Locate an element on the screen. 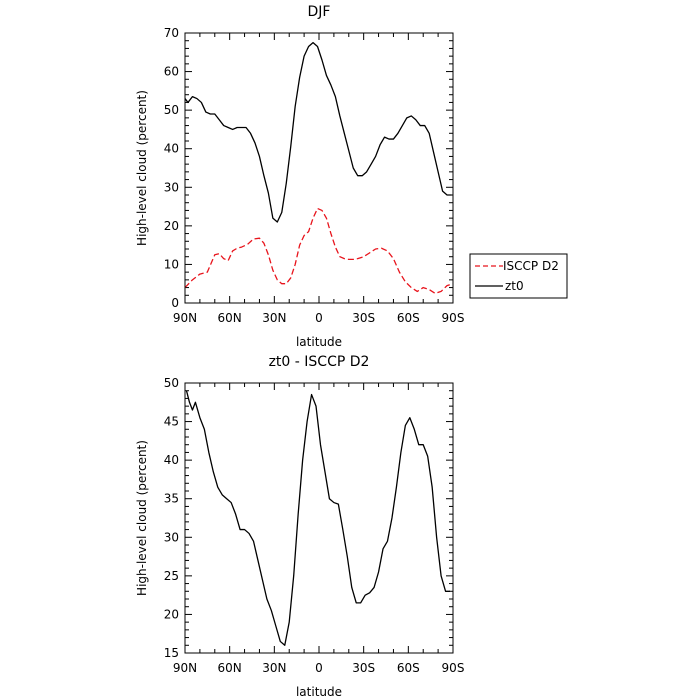 The height and width of the screenshot is (700, 700). legend-label-isccp: ISCCP D2 is located at coordinates (531, 266).